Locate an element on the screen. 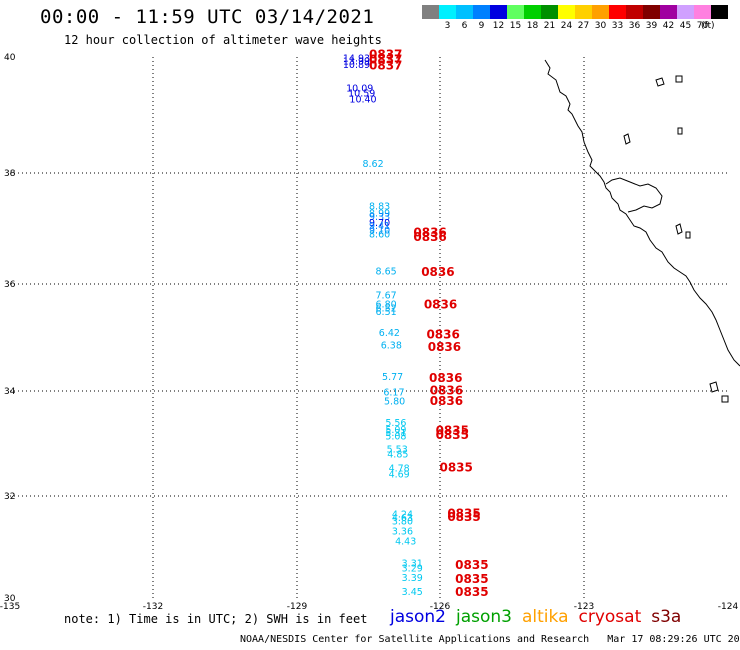  wave-height-value: 6.80 is located at coordinates (386, 304).